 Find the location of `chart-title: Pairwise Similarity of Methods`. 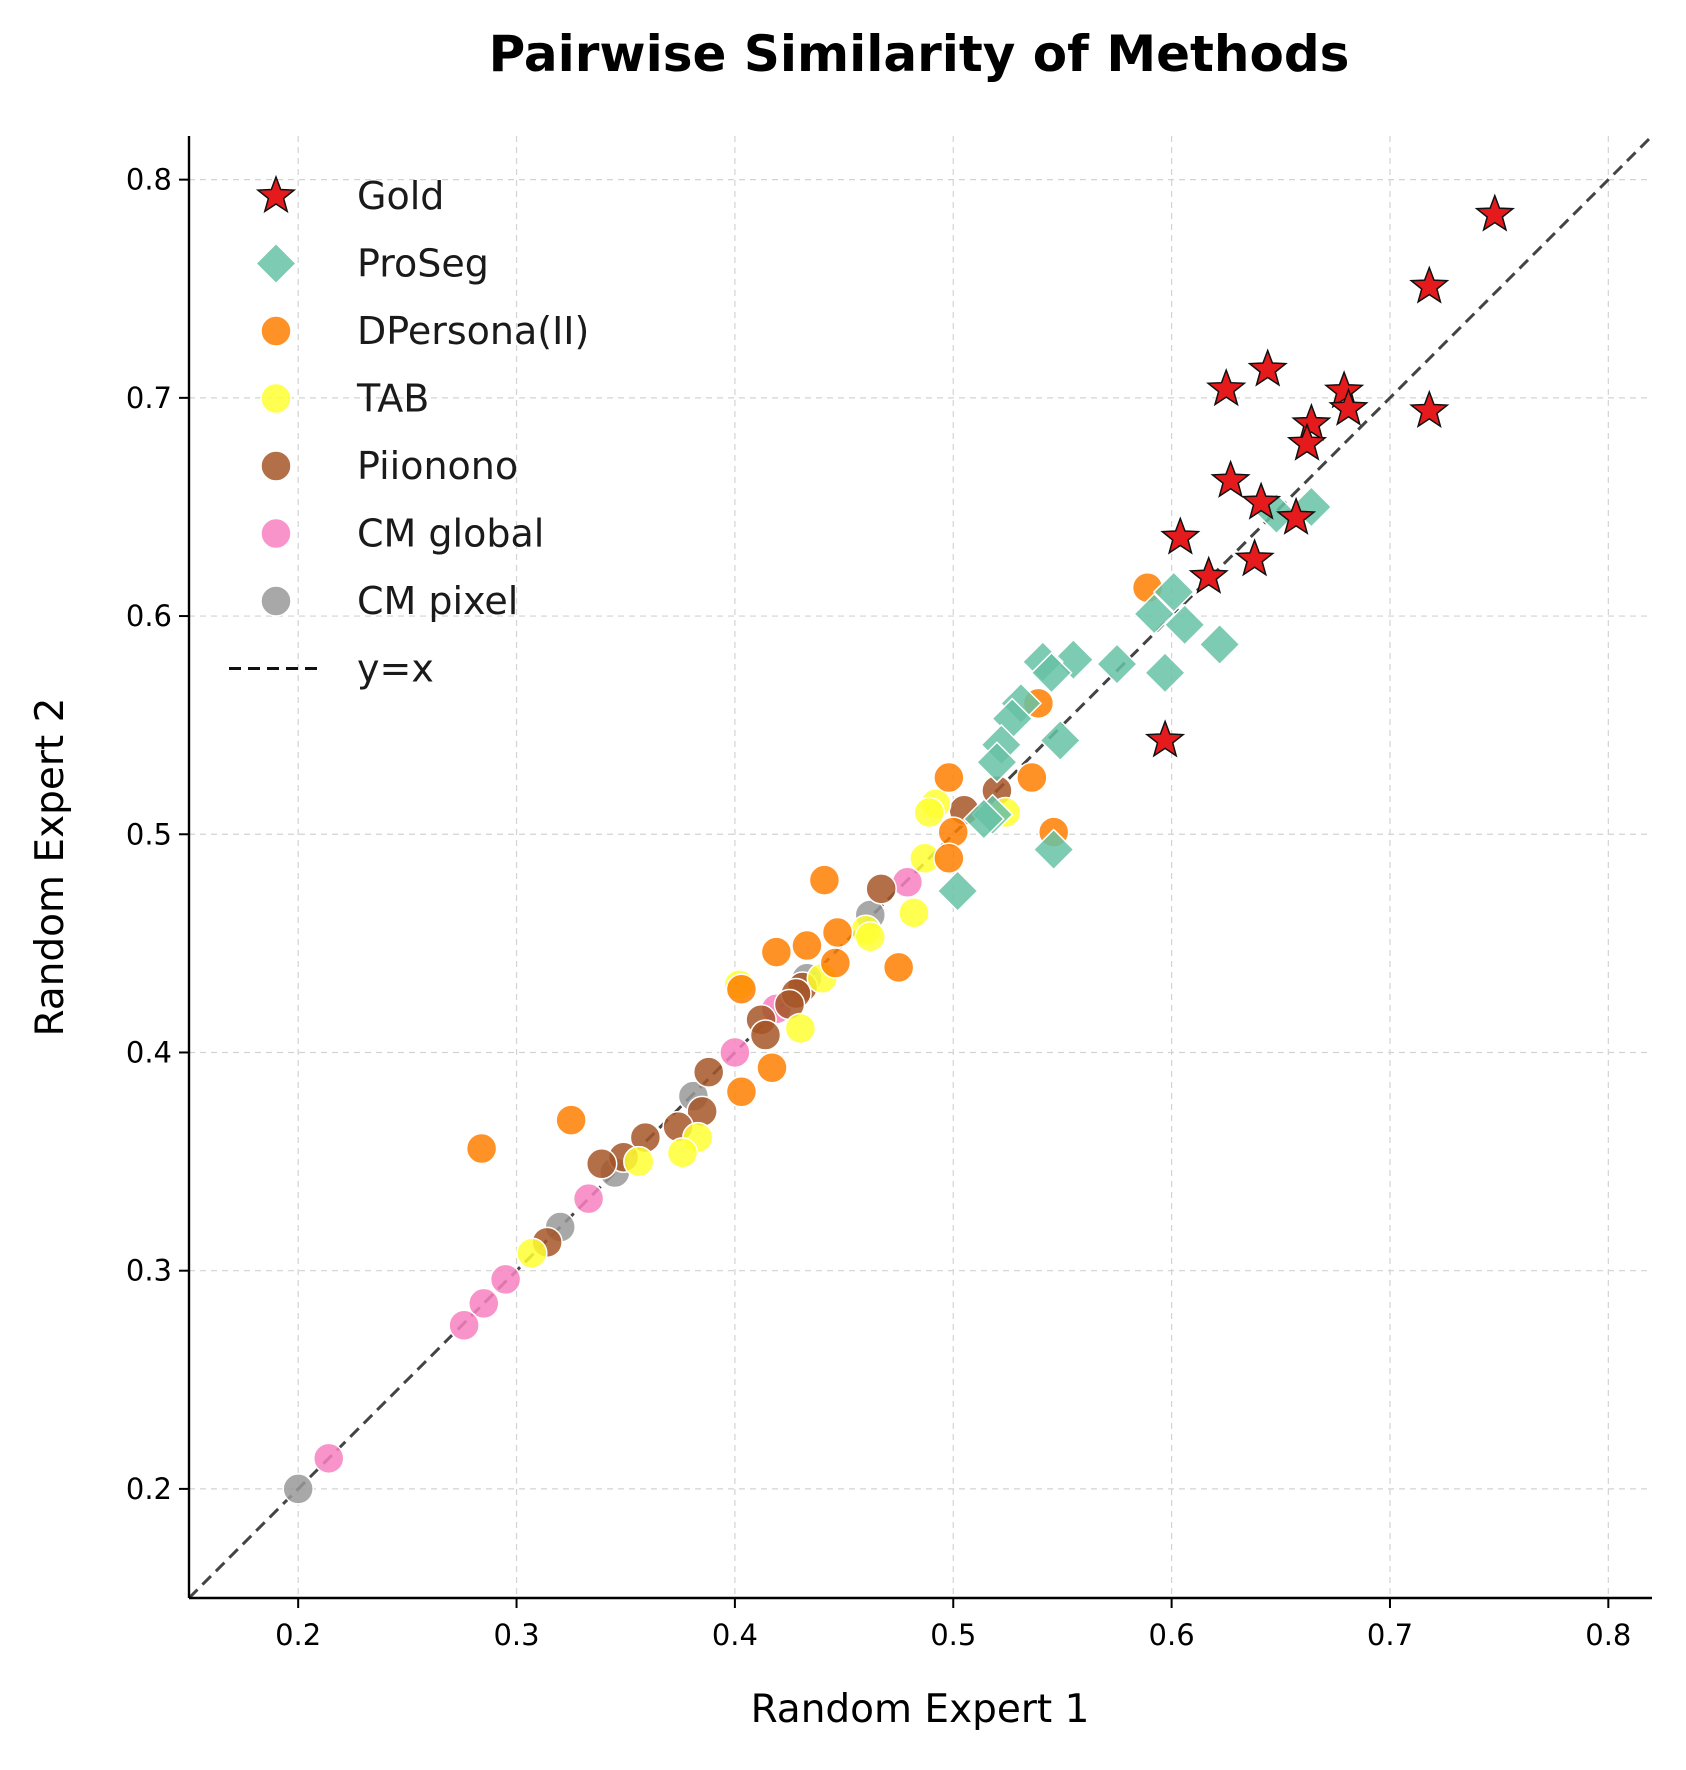

chart-title: Pairwise Similarity of Methods is located at coordinates (919, 54).